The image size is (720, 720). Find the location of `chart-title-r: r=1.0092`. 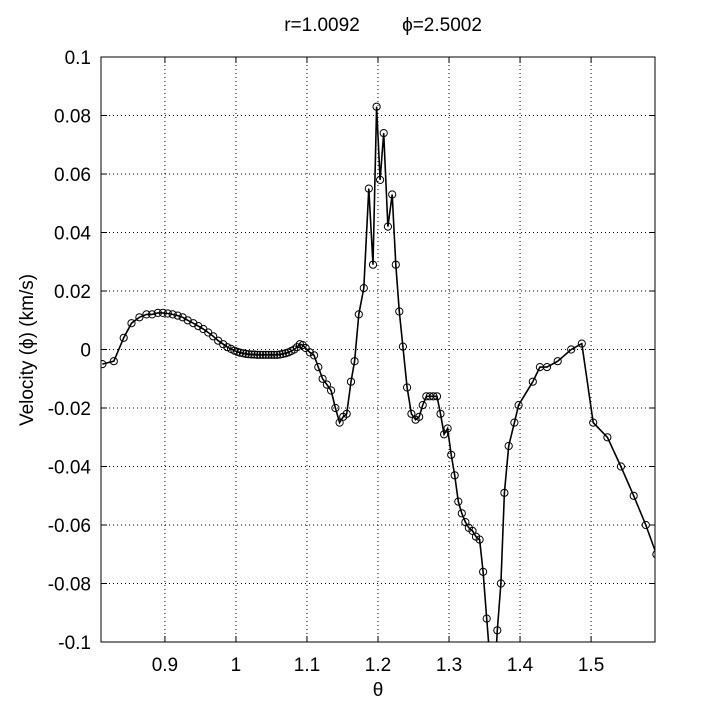

chart-title-r: r=1.0092 is located at coordinates (322, 25).